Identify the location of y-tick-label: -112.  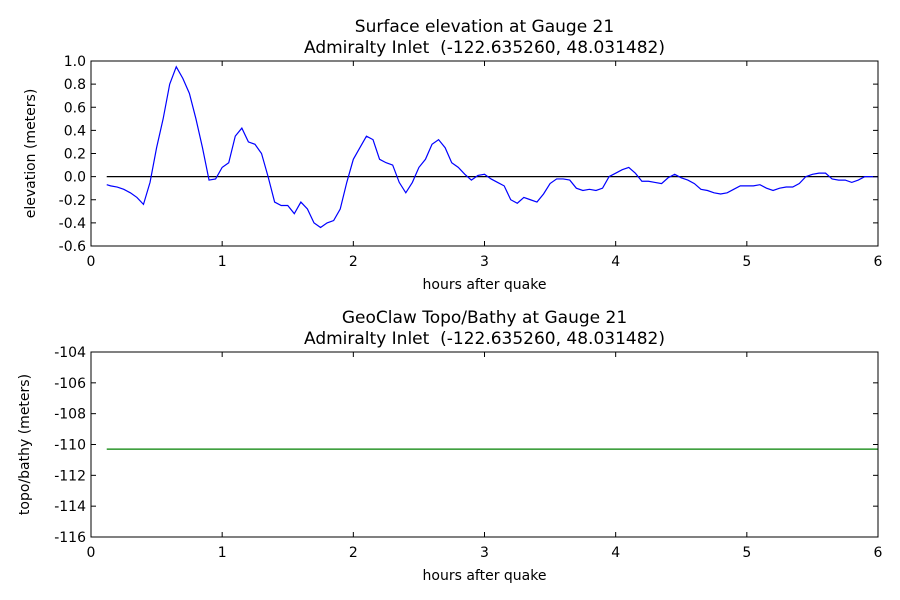
(70, 476).